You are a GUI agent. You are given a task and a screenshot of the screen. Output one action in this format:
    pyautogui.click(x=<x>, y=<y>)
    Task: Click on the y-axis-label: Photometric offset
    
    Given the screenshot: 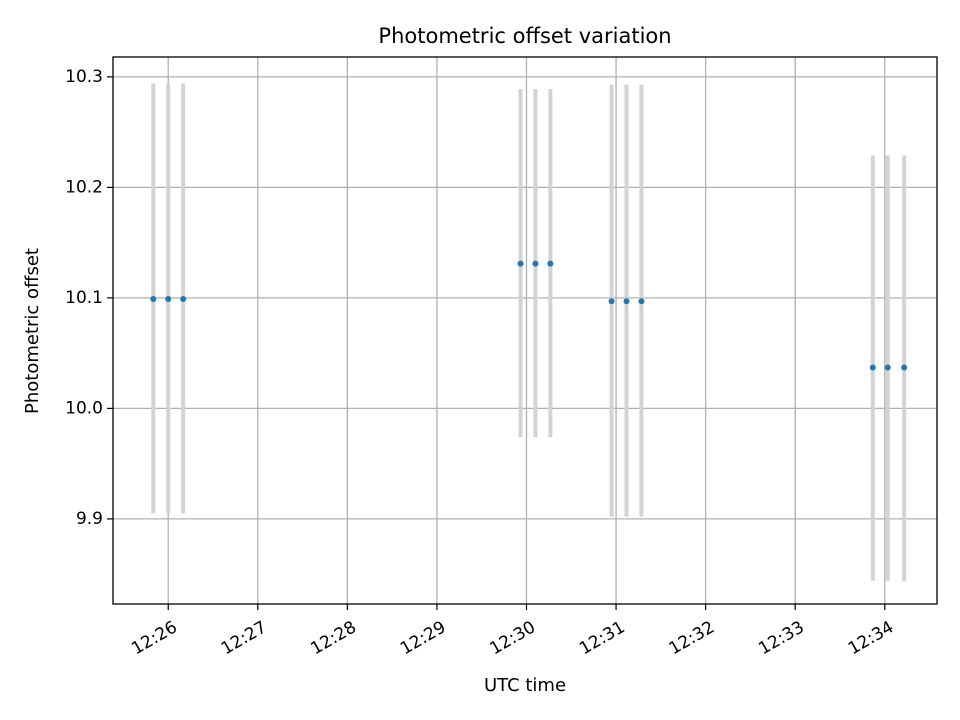 What is the action you would take?
    pyautogui.click(x=32, y=331)
    